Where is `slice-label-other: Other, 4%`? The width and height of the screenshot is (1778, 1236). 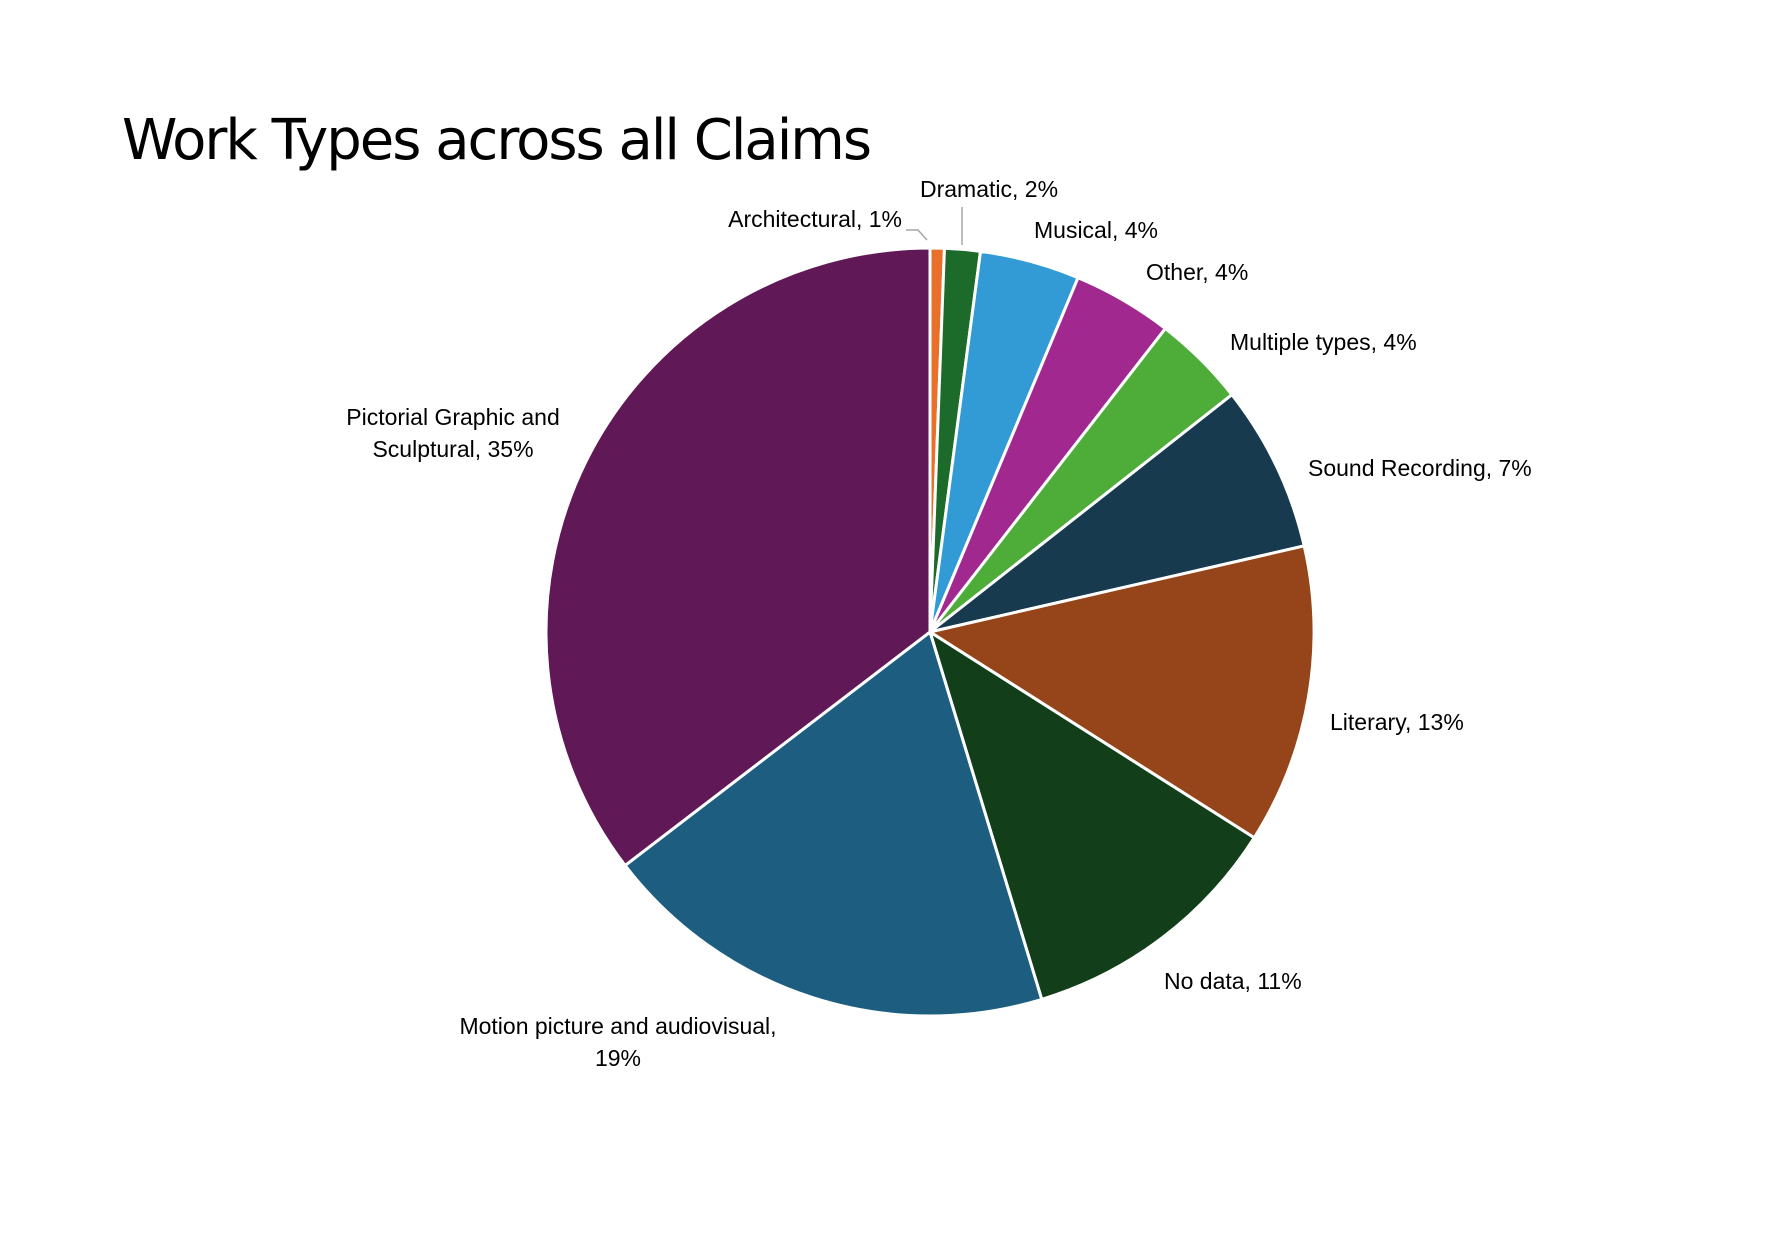 slice-label-other: Other, 4% is located at coordinates (1197, 272).